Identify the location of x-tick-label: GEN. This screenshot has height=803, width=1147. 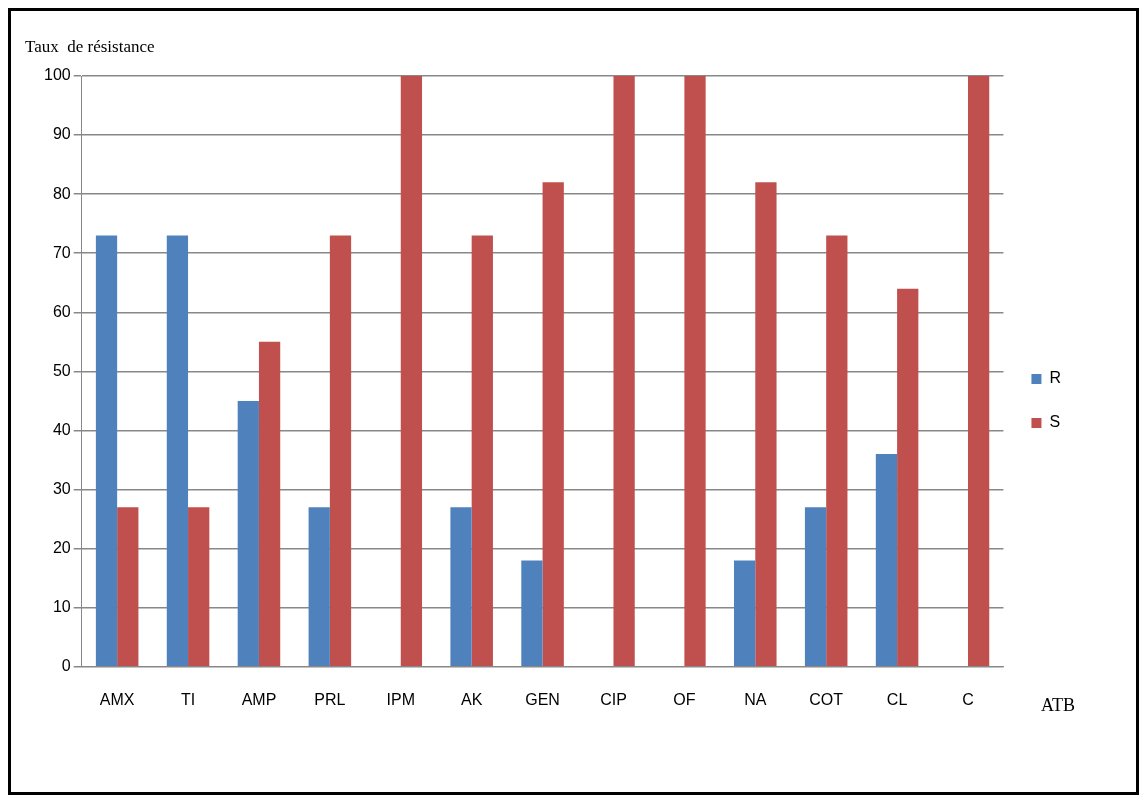
(542, 699).